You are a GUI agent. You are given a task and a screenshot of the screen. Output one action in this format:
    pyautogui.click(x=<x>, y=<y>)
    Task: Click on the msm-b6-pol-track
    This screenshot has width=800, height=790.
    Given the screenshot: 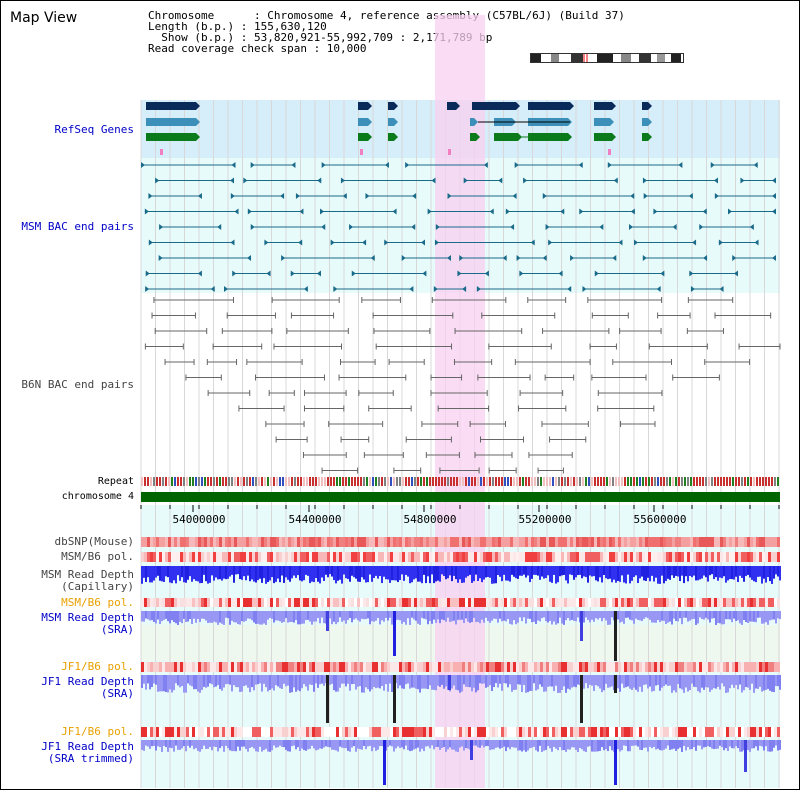 What is the action you would take?
    pyautogui.click(x=460, y=557)
    